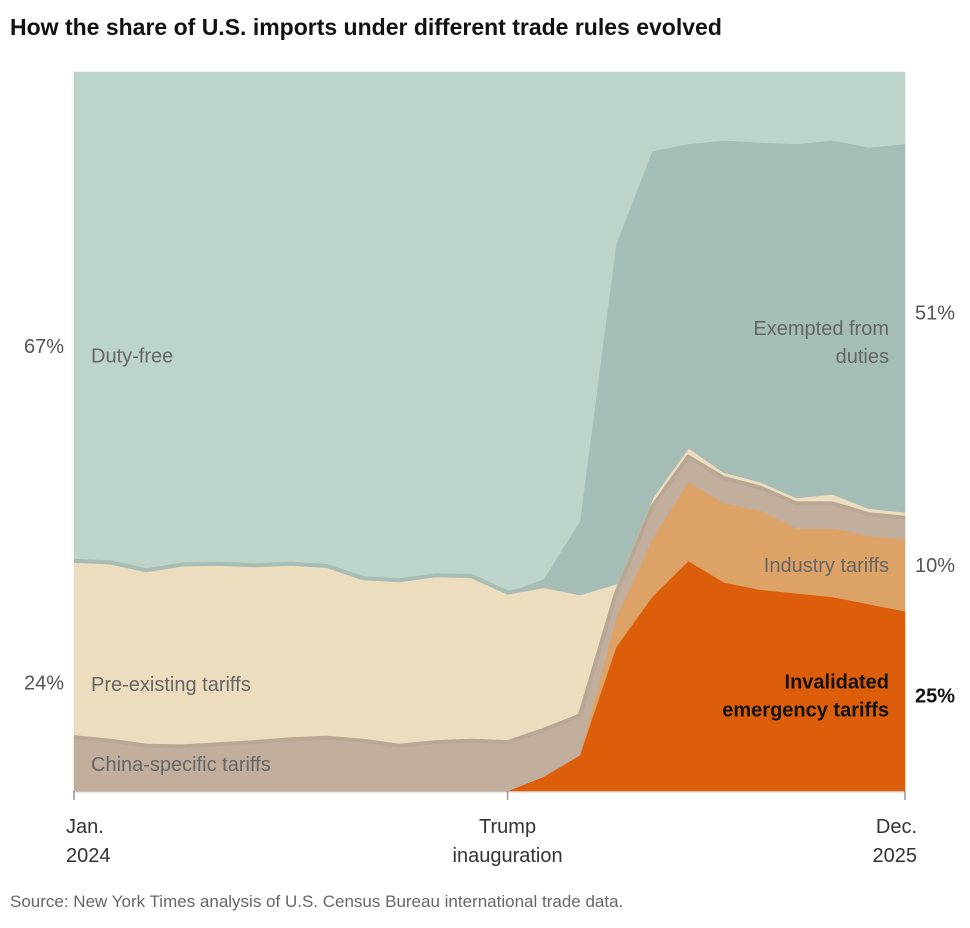 The width and height of the screenshot is (970, 928). Describe the element at coordinates (85, 827) in the screenshot. I see `x-tick-label: Jan.` at that location.